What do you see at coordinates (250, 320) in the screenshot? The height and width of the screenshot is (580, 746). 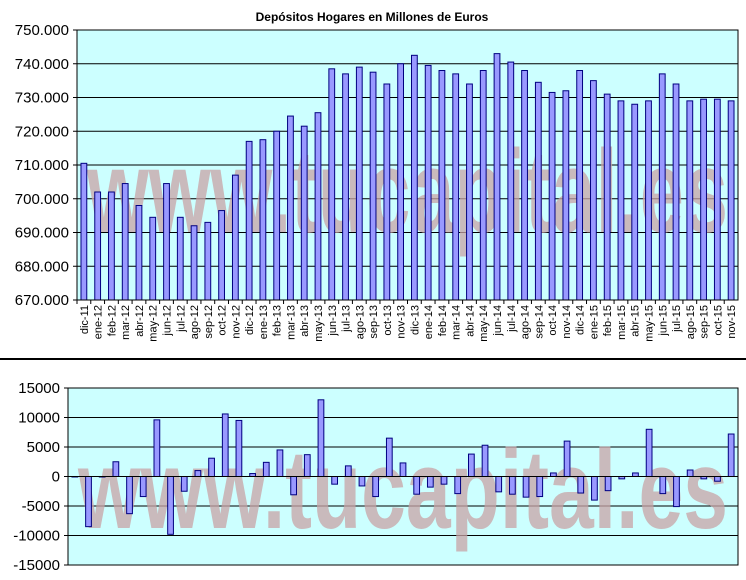 I see `x-tick-label: dic-12` at bounding box center [250, 320].